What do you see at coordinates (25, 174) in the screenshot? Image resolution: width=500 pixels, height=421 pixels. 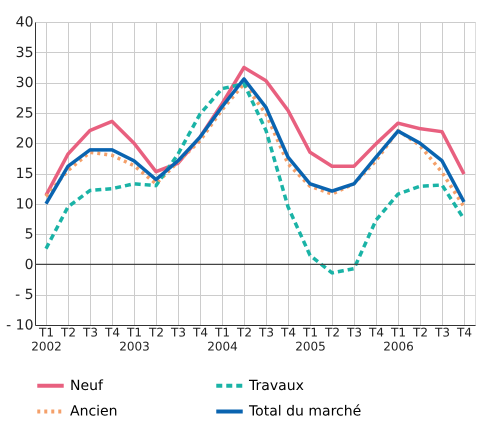 I see `y-tick-label: 15` at bounding box center [25, 174].